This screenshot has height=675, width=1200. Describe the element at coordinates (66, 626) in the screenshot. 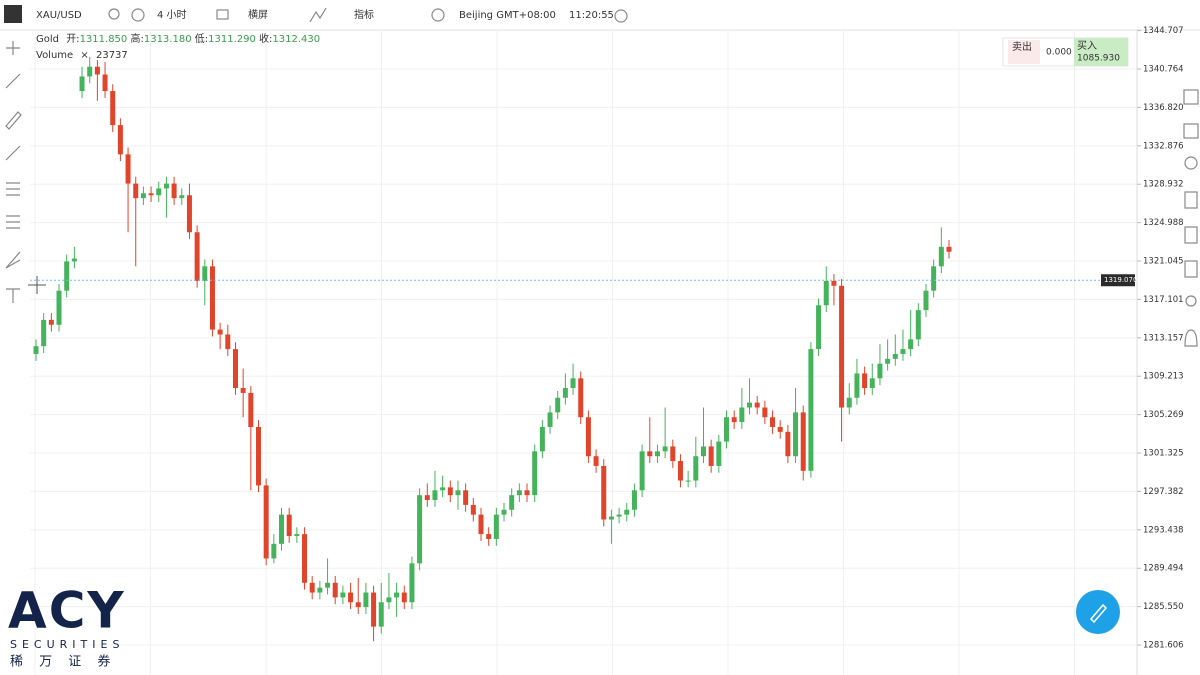

I see `logo: ACY SECURITIES 稀 万 证 券` at that location.